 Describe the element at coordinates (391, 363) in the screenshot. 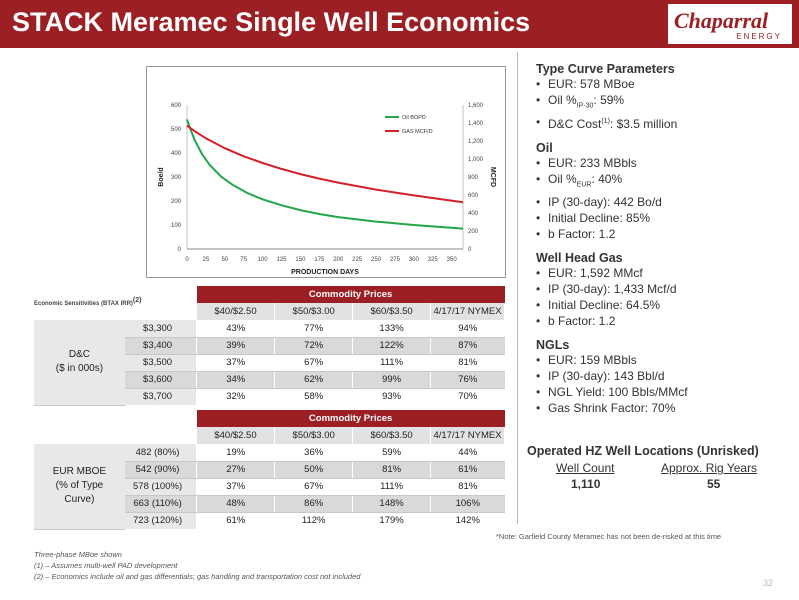

I see `irr-cell: 111%` at that location.